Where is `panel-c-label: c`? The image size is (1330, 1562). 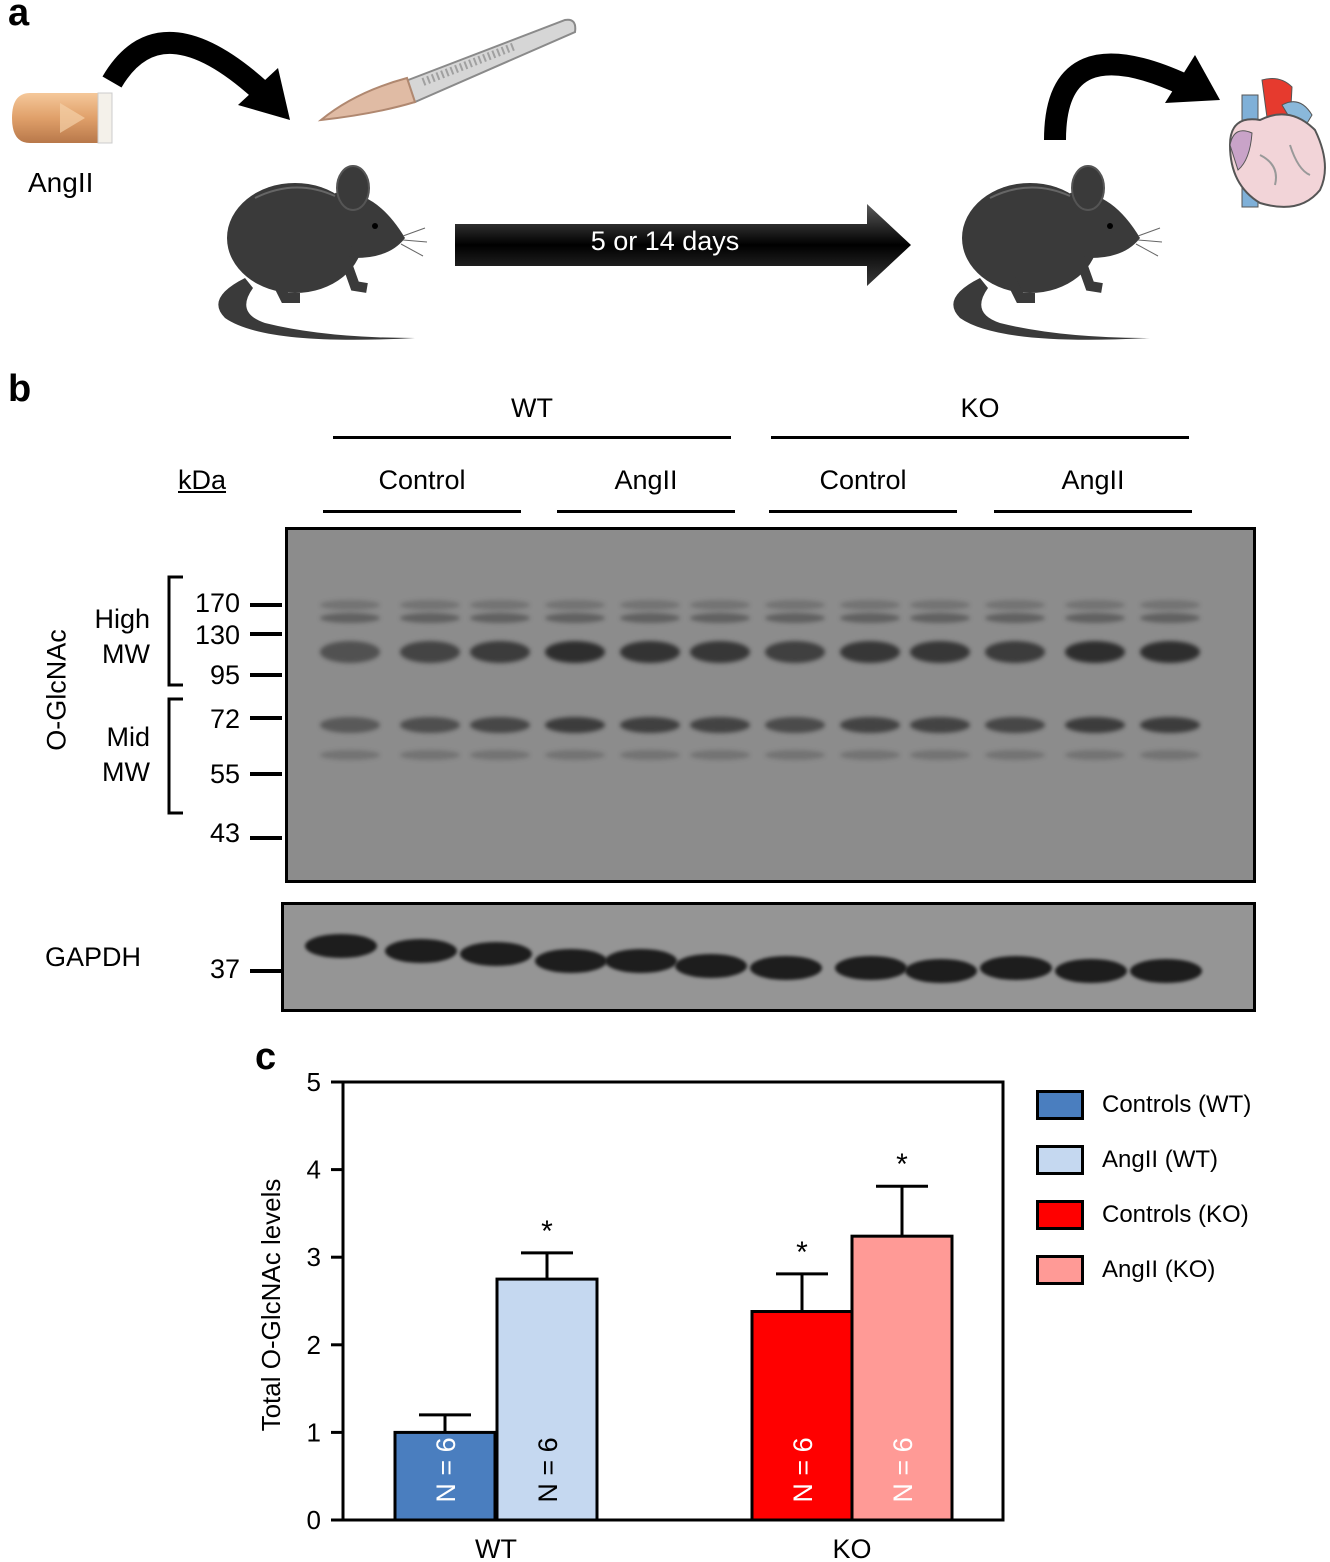 panel-c-label: c is located at coordinates (266, 1057).